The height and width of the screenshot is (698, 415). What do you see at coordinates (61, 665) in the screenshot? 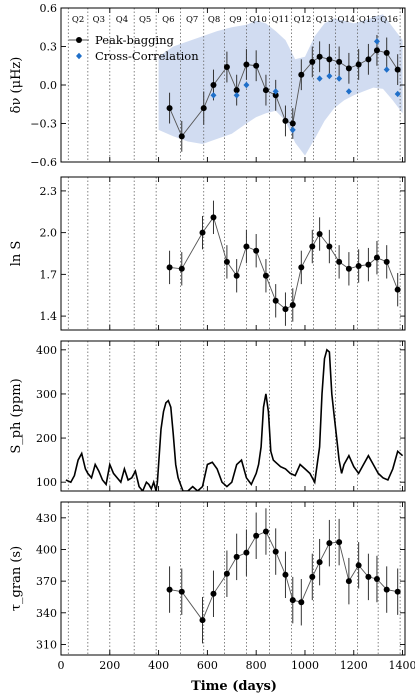
I see `x-tick-label: 0` at bounding box center [61, 665].